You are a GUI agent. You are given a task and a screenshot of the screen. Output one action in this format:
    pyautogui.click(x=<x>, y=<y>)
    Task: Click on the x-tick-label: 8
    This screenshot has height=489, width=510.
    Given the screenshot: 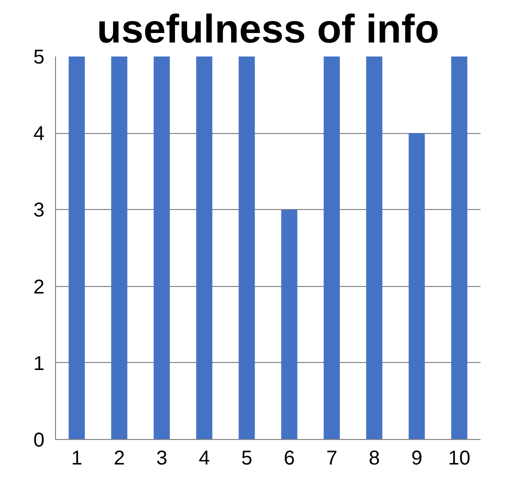 What is the action you would take?
    pyautogui.click(x=374, y=459)
    